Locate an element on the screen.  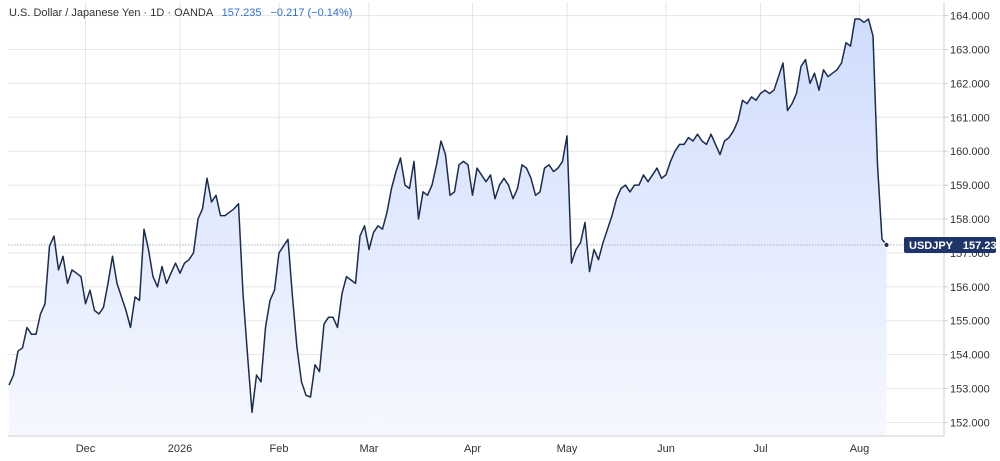
y-tick-label: 158.000 is located at coordinates (970, 220).